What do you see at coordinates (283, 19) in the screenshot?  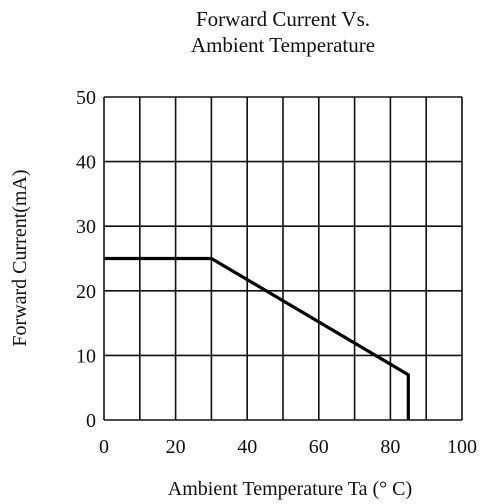 I see `chart-title-line-1: Forward Current Vs.` at bounding box center [283, 19].